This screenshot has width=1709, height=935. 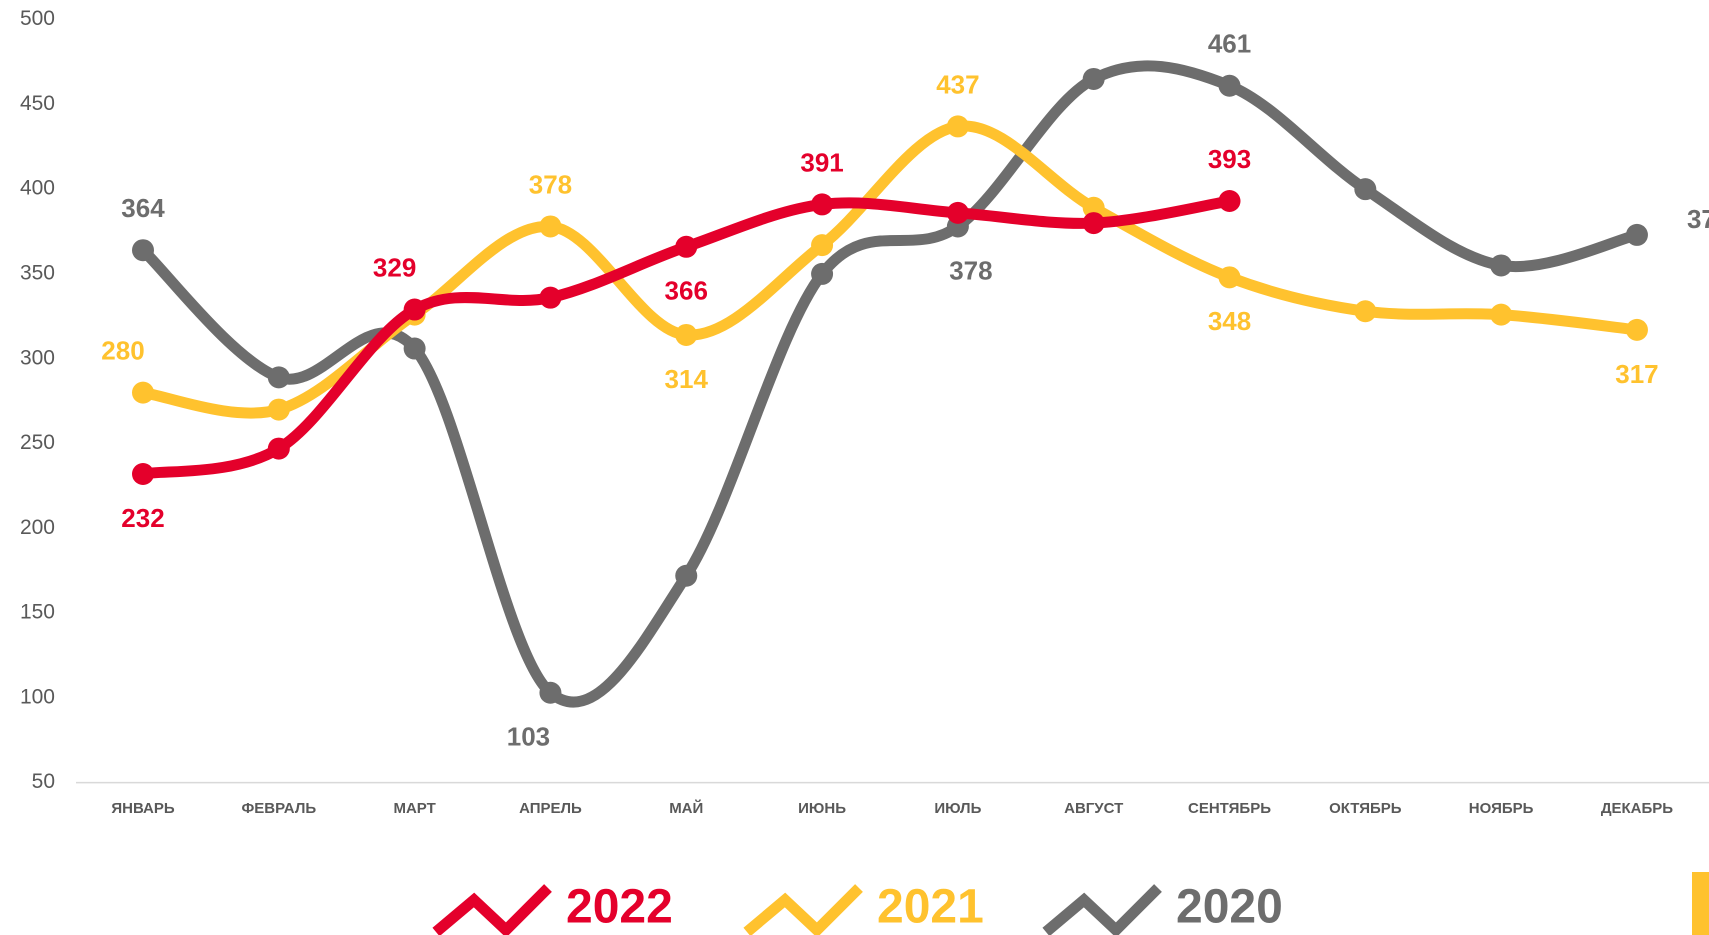 What do you see at coordinates (1637, 808) in the screenshot?
I see `x-tick-label: ДЕКАБРЬ` at bounding box center [1637, 808].